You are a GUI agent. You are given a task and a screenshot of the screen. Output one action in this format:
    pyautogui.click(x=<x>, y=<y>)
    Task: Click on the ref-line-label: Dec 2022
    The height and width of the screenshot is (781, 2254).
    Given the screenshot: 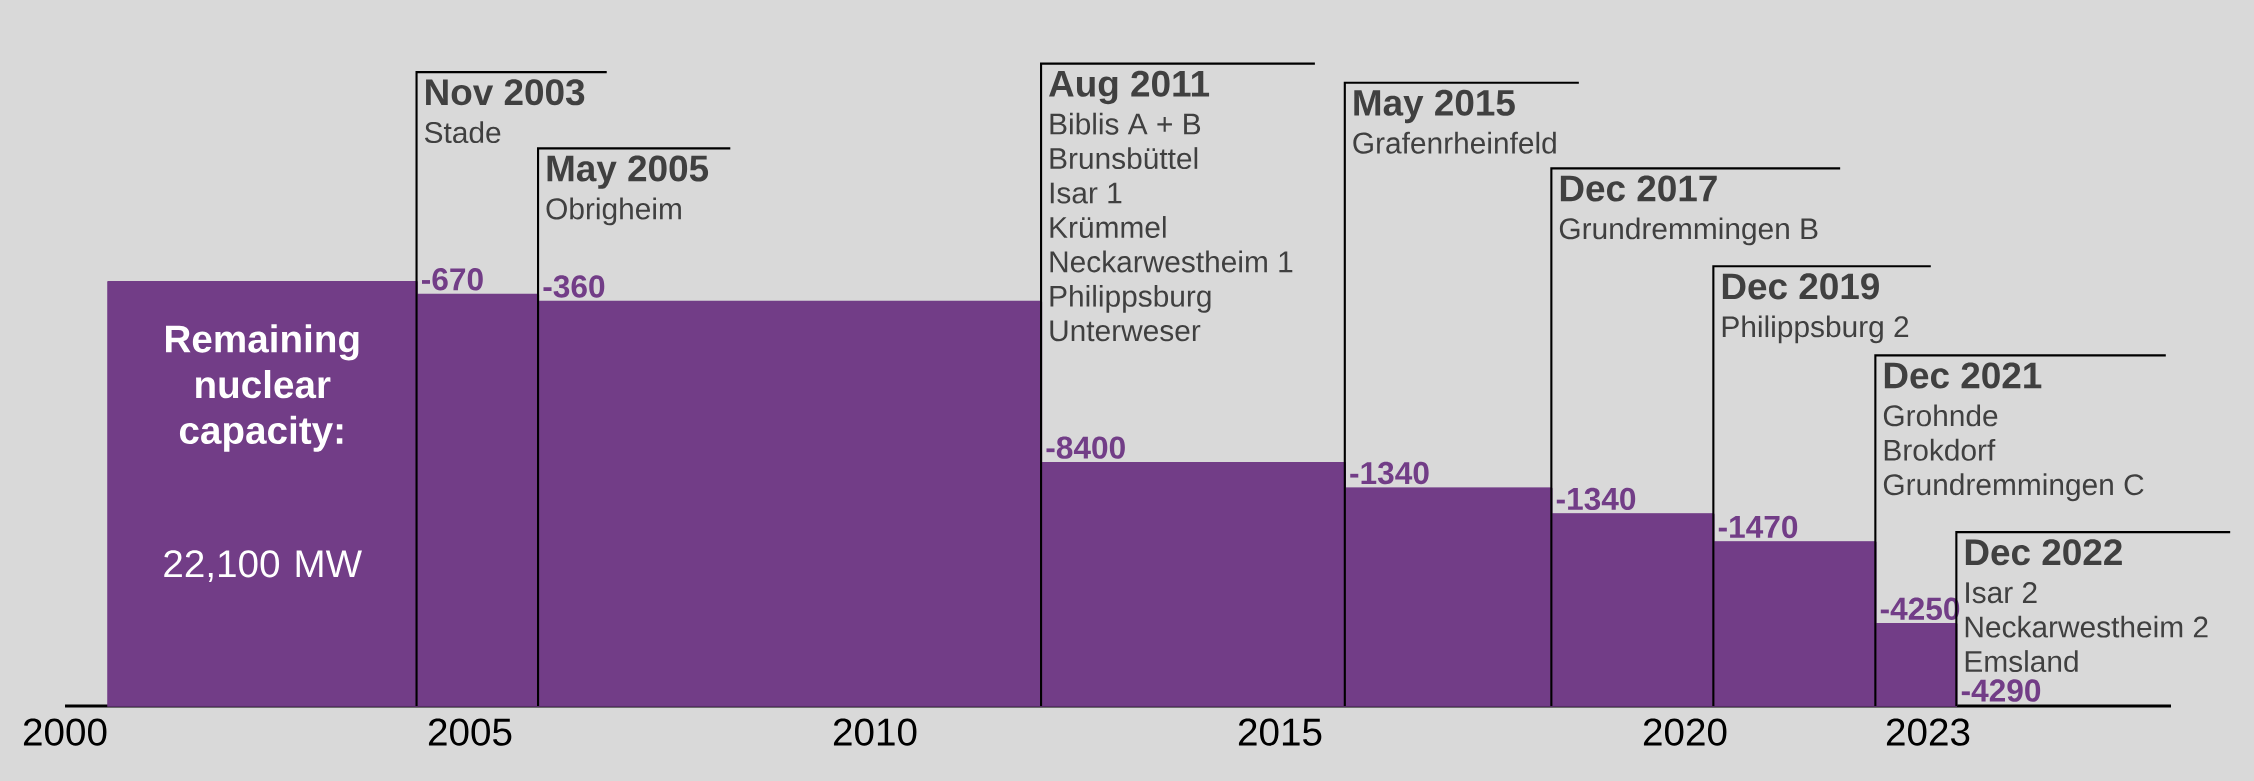 What is the action you would take?
    pyautogui.click(x=2043, y=552)
    